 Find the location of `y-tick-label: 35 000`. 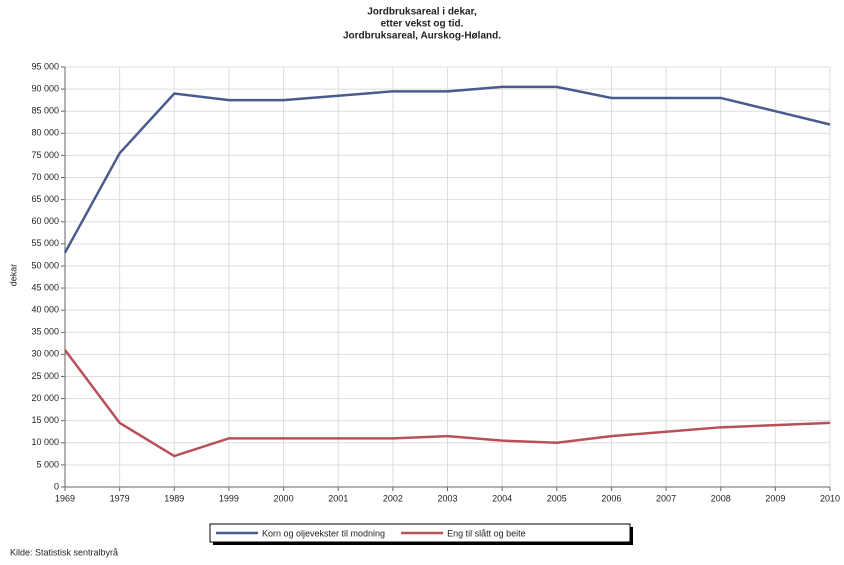

y-tick-label: 35 000 is located at coordinates (45, 332).